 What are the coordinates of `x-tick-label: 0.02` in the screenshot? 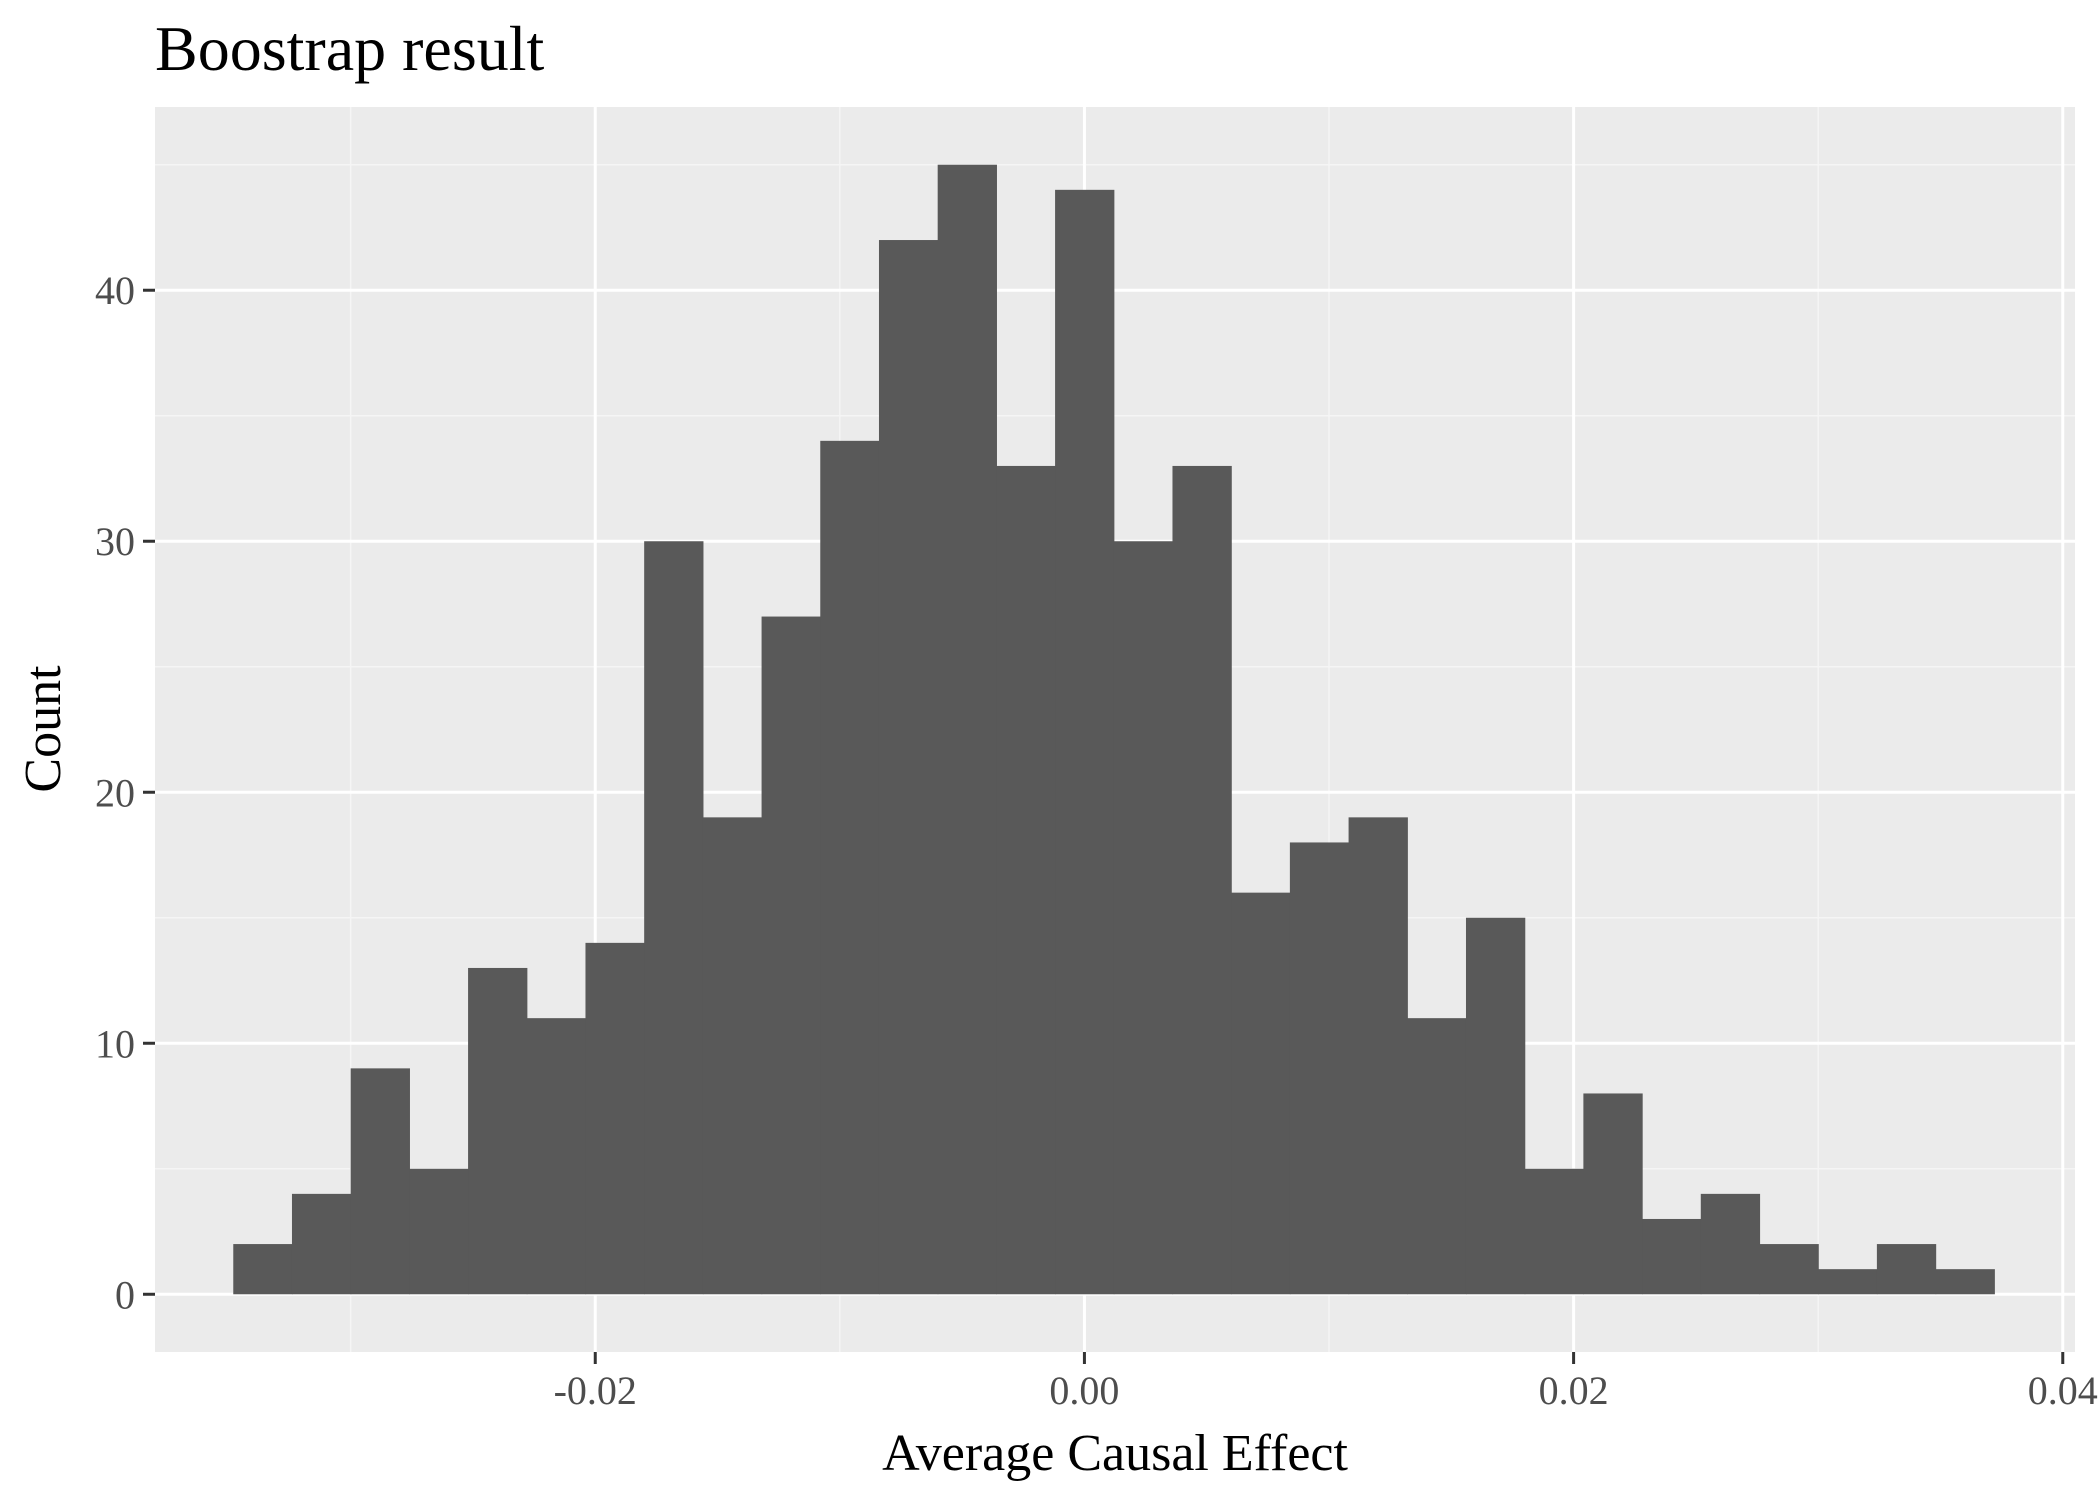 It's located at (1574, 1390).